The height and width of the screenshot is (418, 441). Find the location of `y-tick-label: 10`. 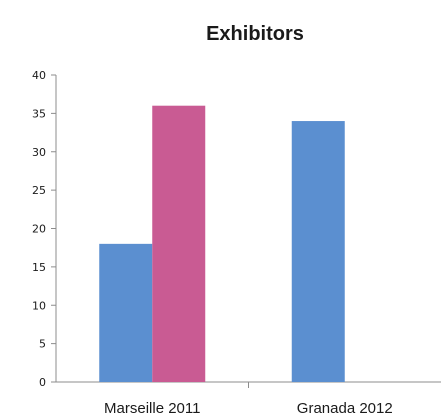

y-tick-label: 10 is located at coordinates (39, 305).